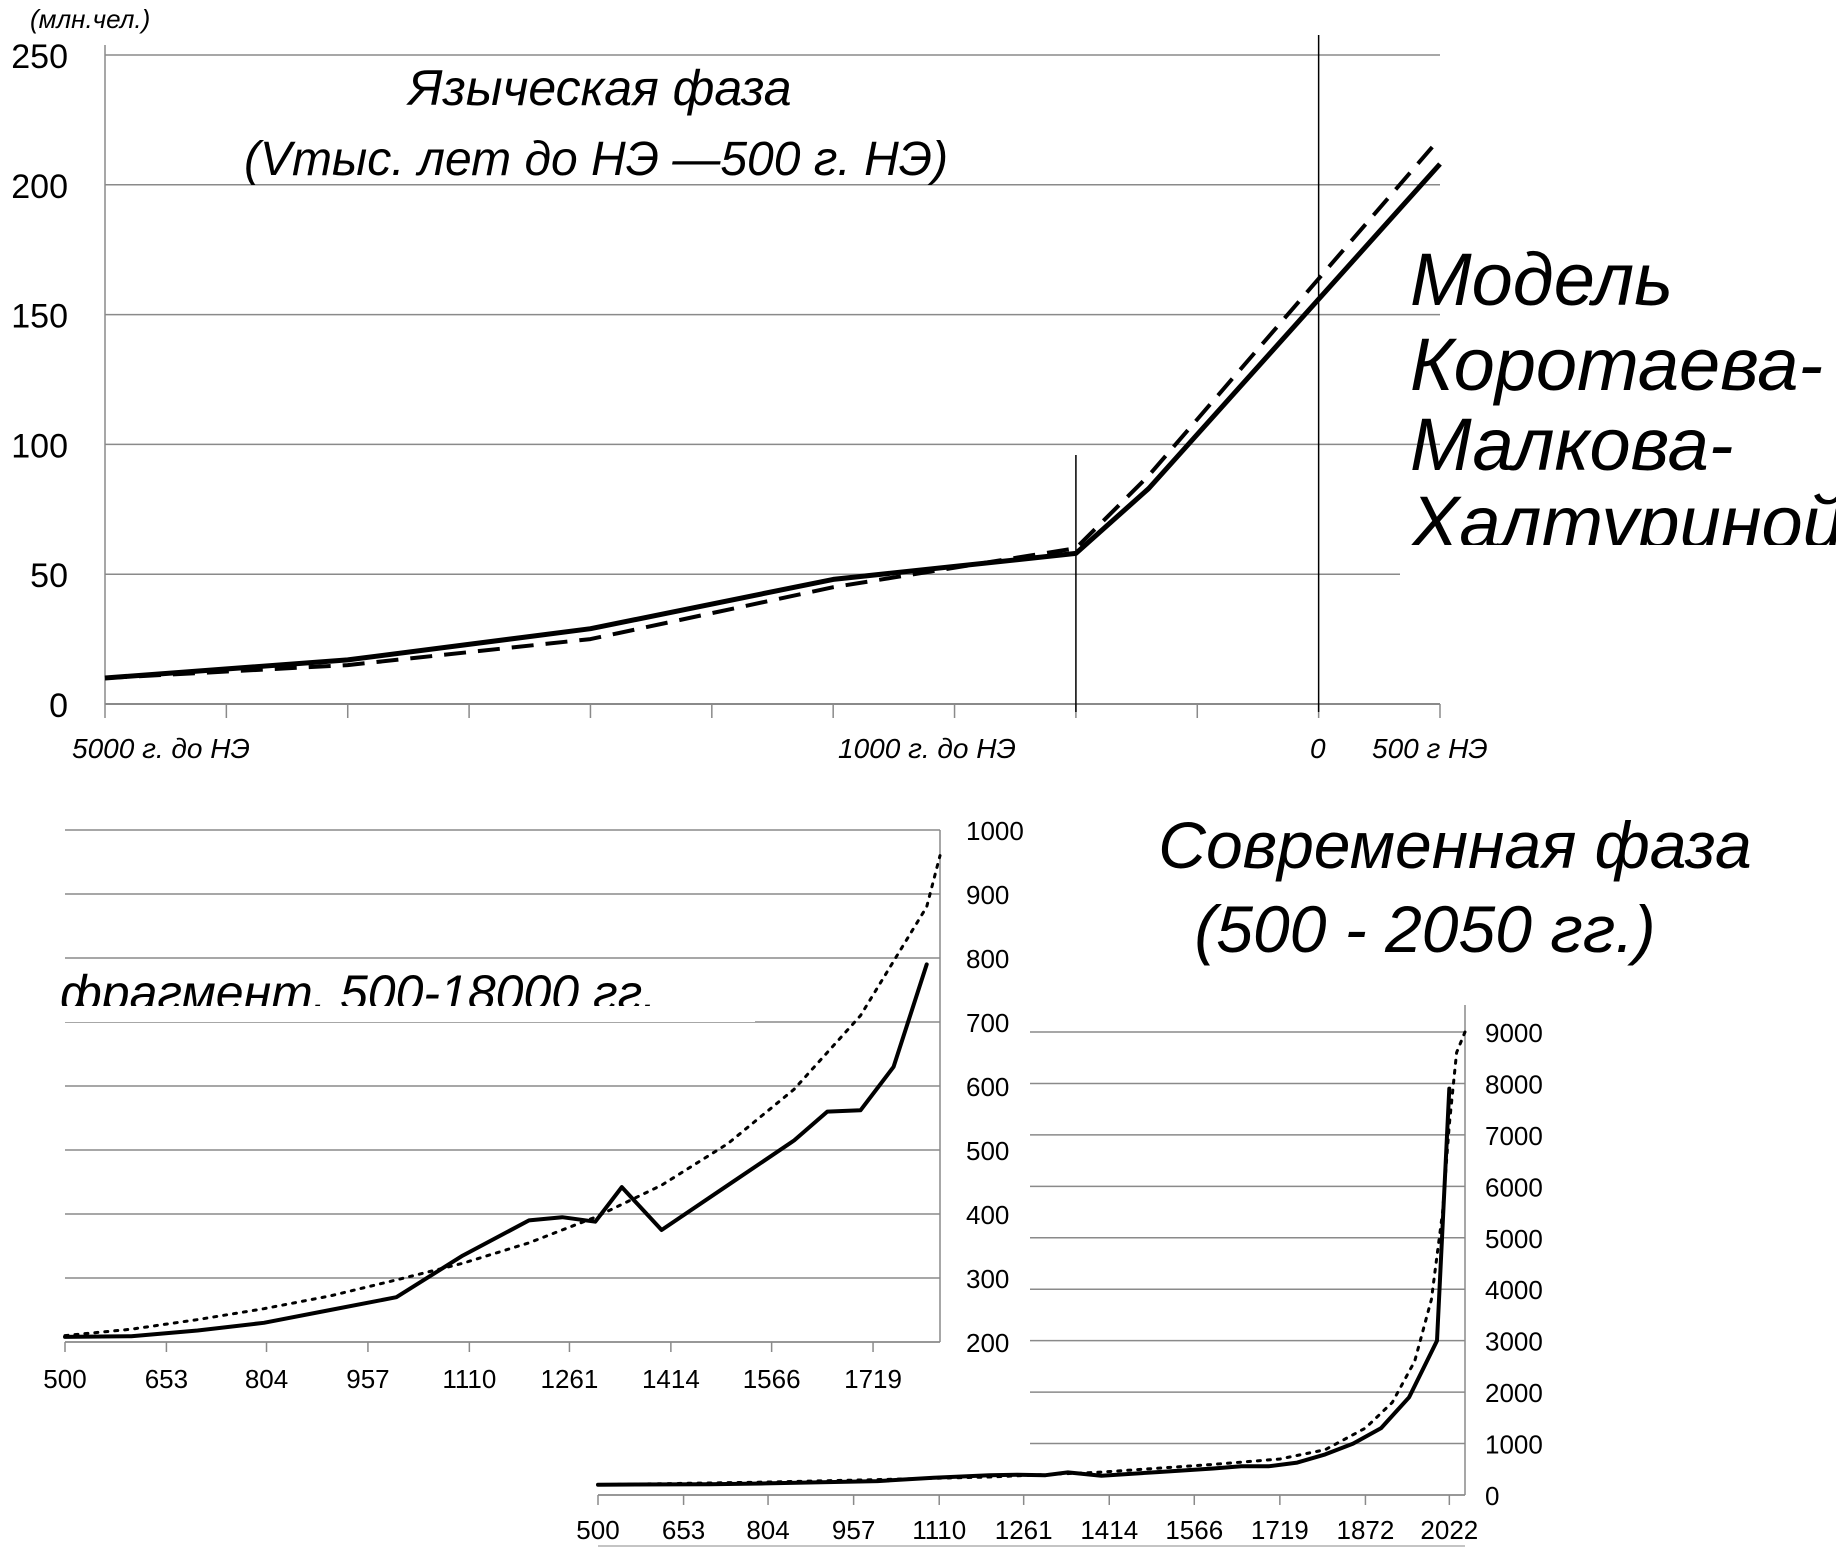 The width and height of the screenshot is (1836, 1557). Describe the element at coordinates (772, 1379) in the screenshot. I see `fragment-x-tick-1566: 1566` at that location.